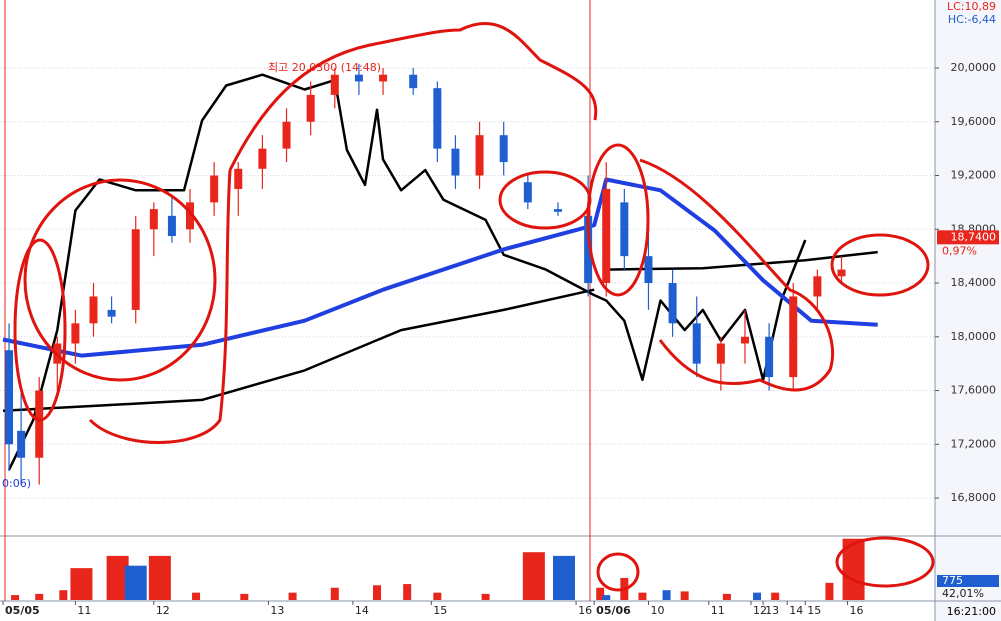 Image resolution: width=1001 pixels, height=621 pixels. Describe the element at coordinates (974, 175) in the screenshot. I see `y-tick-label: 19,2000` at that location.